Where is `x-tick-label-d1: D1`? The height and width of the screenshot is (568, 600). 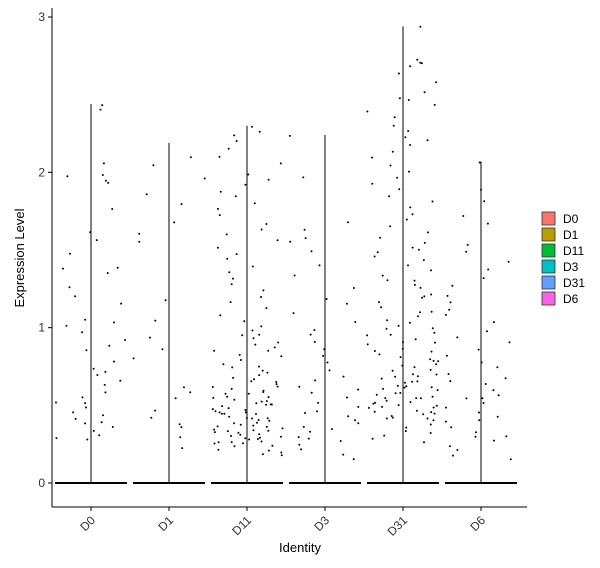
x-tick-label-d1: D1 is located at coordinates (165, 523).